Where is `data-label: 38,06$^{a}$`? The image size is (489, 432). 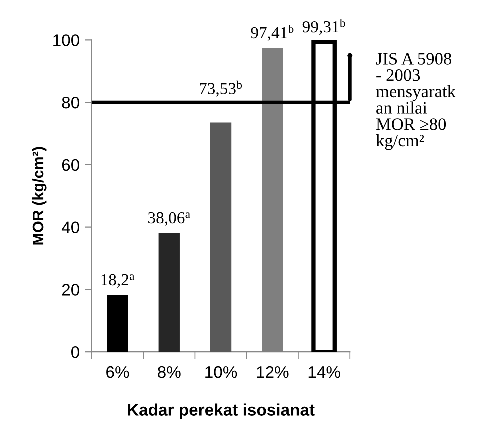
data-label: 38,06$^{a}$ is located at coordinates (169, 219).